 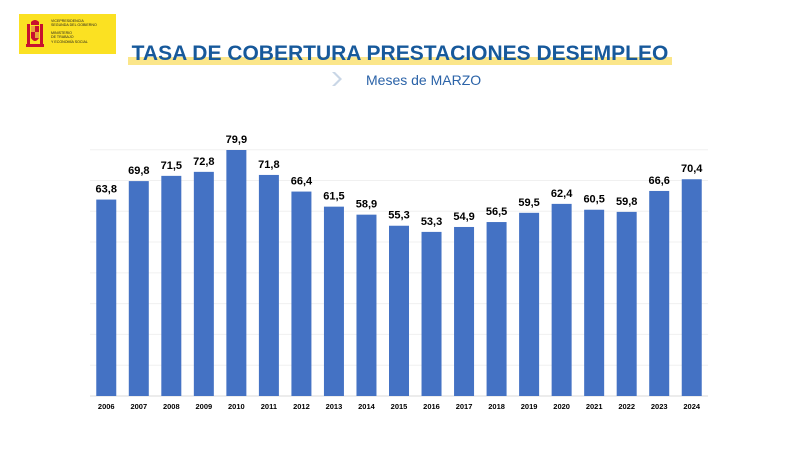 What do you see at coordinates (431, 222) in the screenshot?
I see `data-label-2016: 53,3` at bounding box center [431, 222].